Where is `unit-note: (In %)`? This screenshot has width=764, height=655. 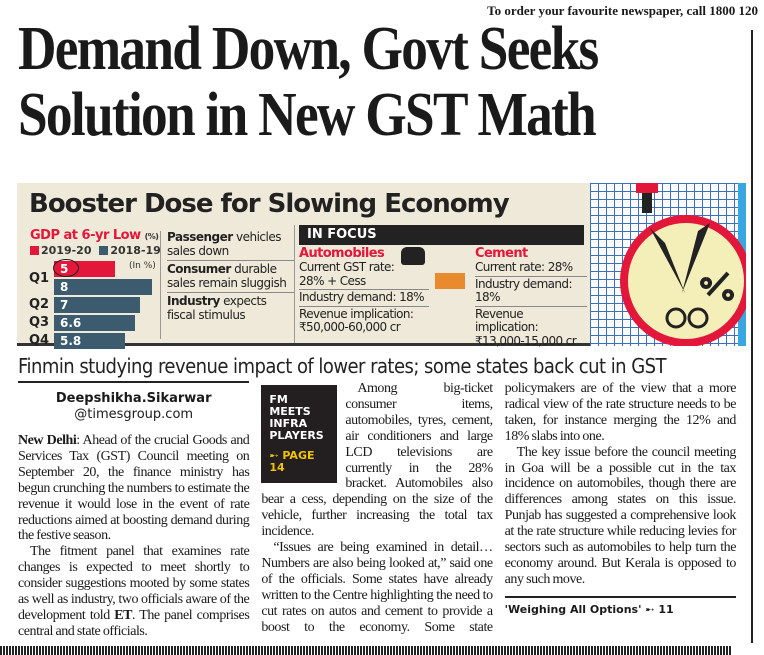
unit-note: (In %) is located at coordinates (142, 266).